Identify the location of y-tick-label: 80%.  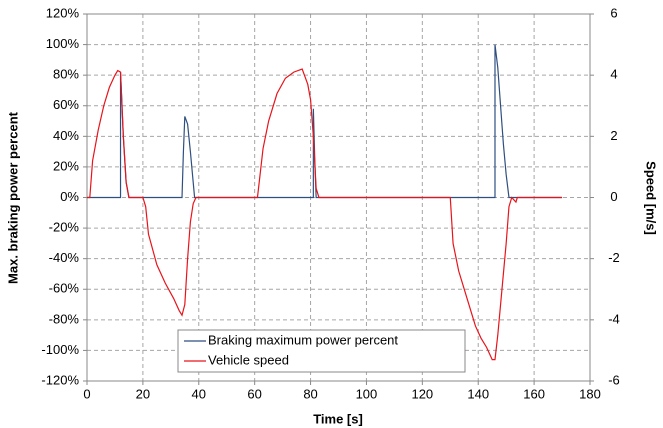
(66, 74).